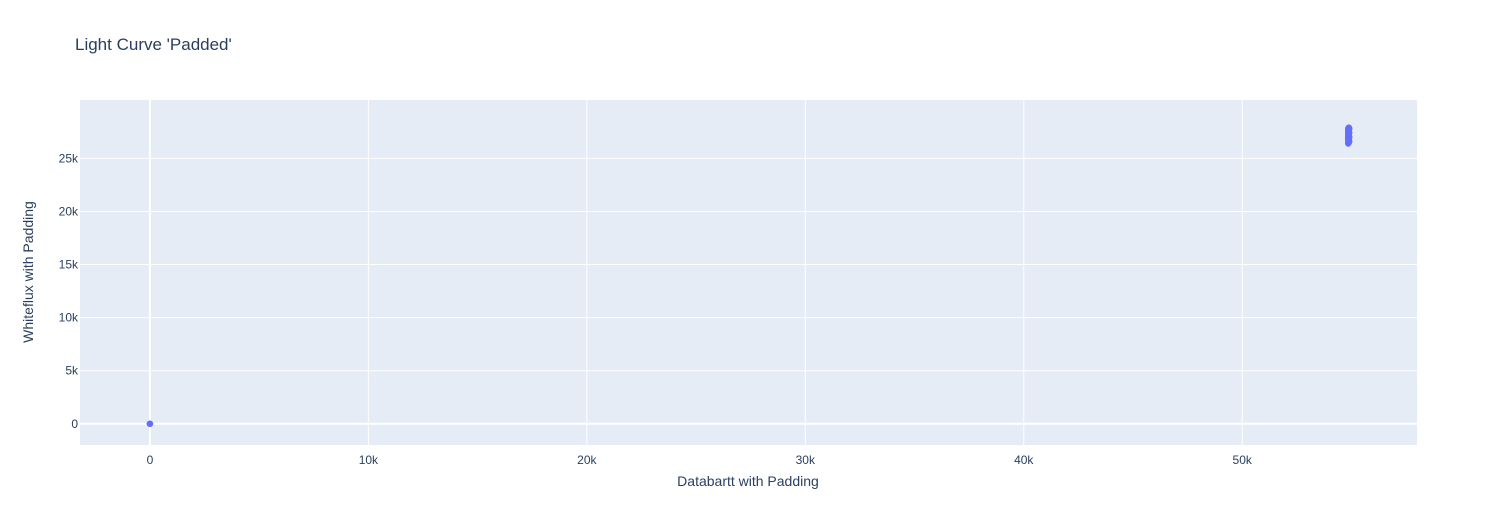 This screenshot has height=530, width=1497. Describe the element at coordinates (369, 460) in the screenshot. I see `x-tick-label: 10k` at that location.